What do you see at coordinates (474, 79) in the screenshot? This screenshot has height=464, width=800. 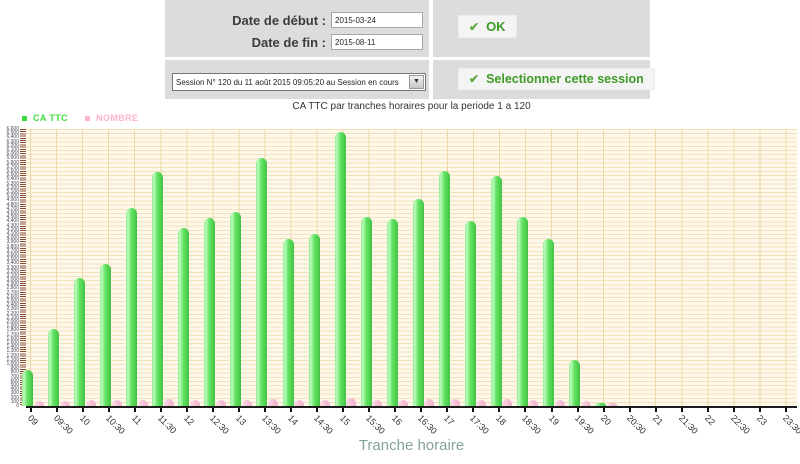 I see `check-icon: ✔` at bounding box center [474, 79].